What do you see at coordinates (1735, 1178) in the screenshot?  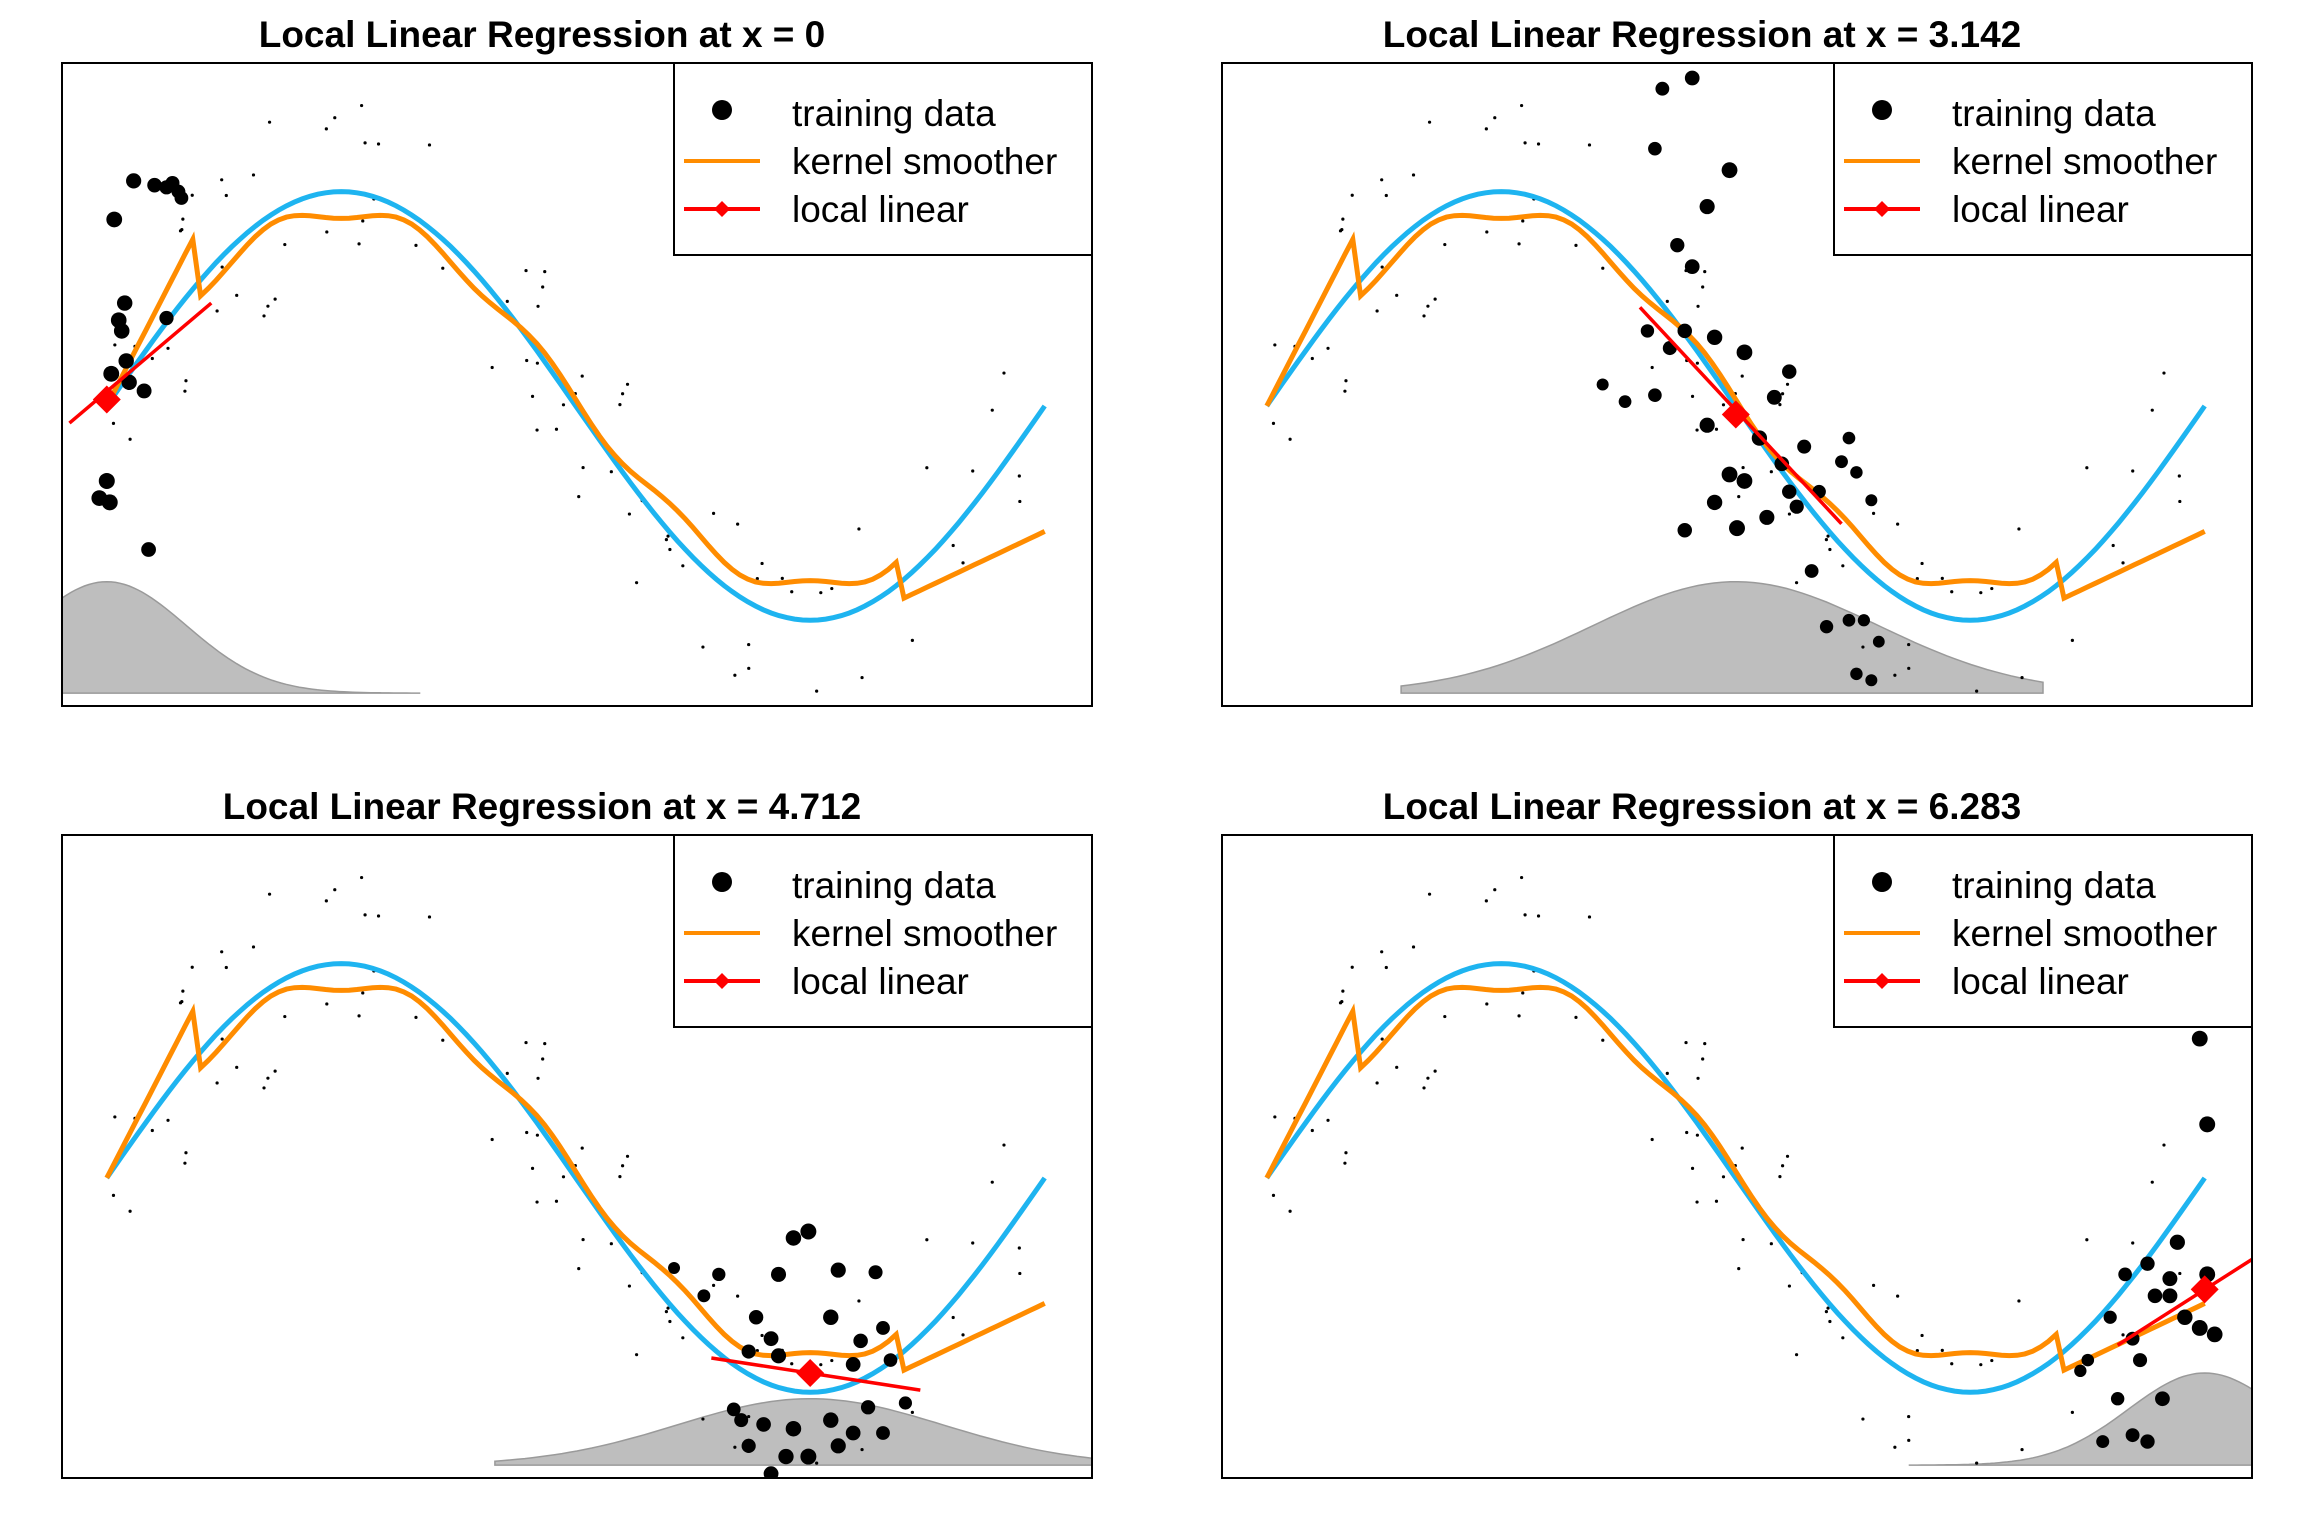 I see `true-function-line` at bounding box center [1735, 1178].